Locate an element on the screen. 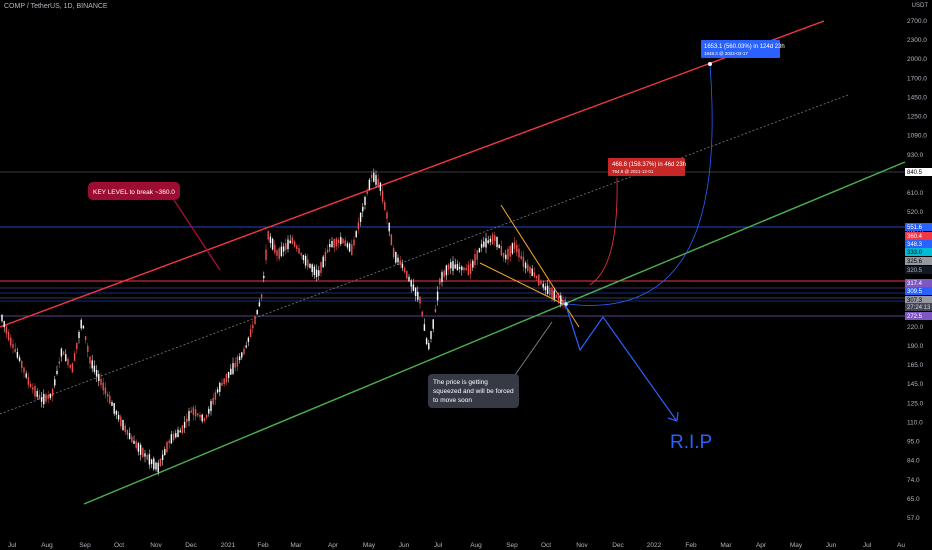 The image size is (932, 550). price-tag: 551.6 is located at coordinates (918, 227).